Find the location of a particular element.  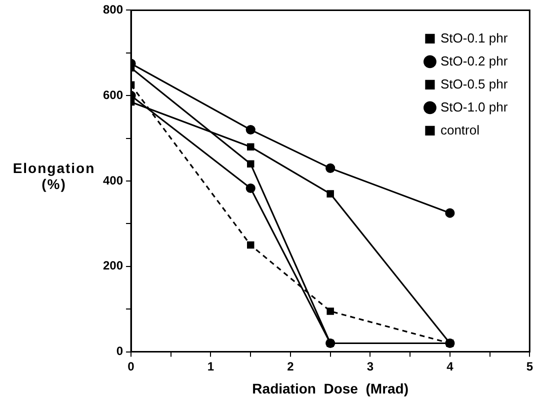

legend-label: StO-0.1 phr is located at coordinates (474, 38).